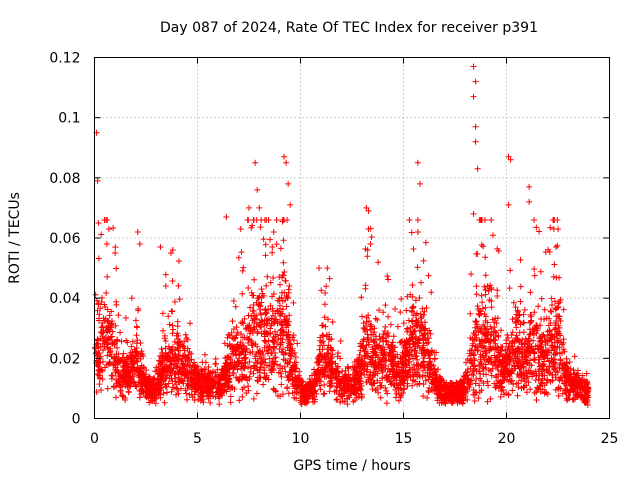  Describe the element at coordinates (301, 439) in the screenshot. I see `x-tick-label: 10` at that location.